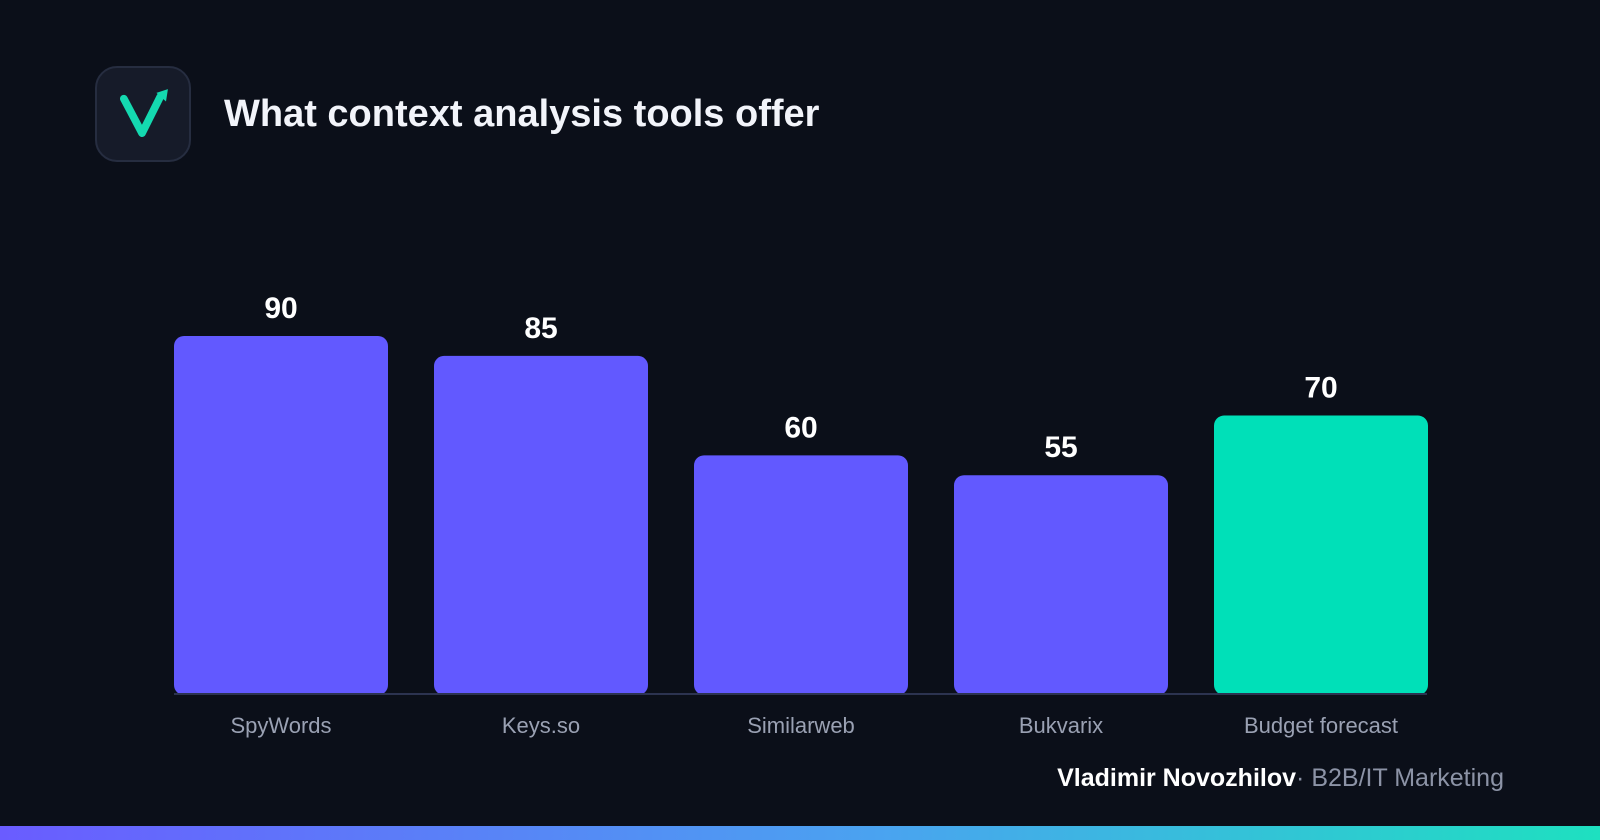  I want to click on x-tick-label: Keys.so, so click(541, 725).